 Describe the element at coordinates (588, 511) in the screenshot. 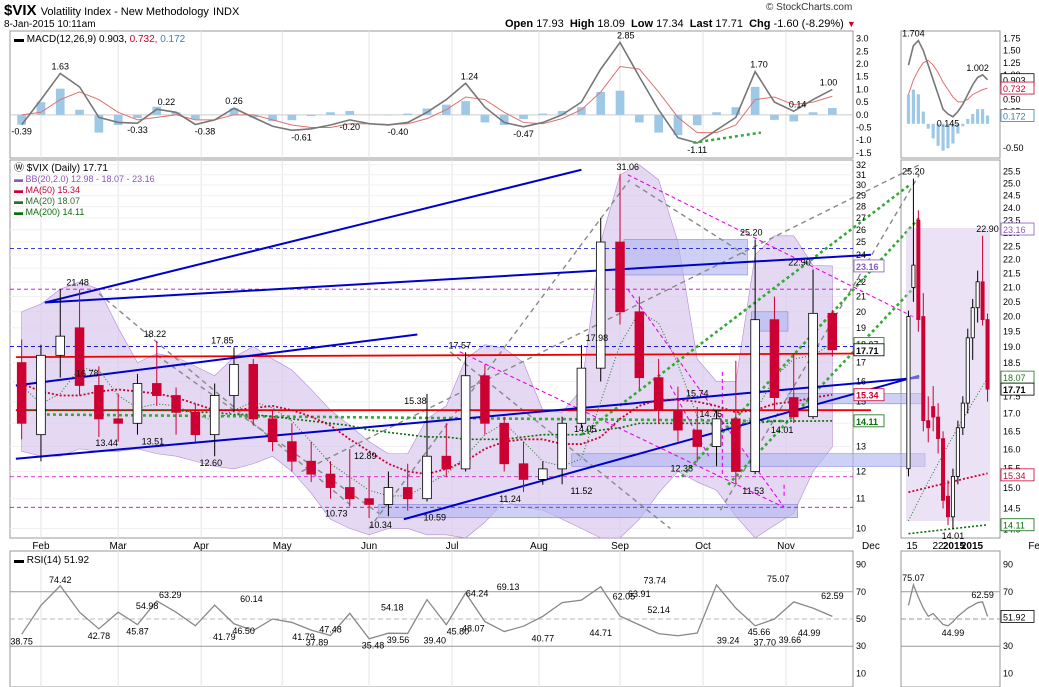

I see `shaded-zone` at that location.